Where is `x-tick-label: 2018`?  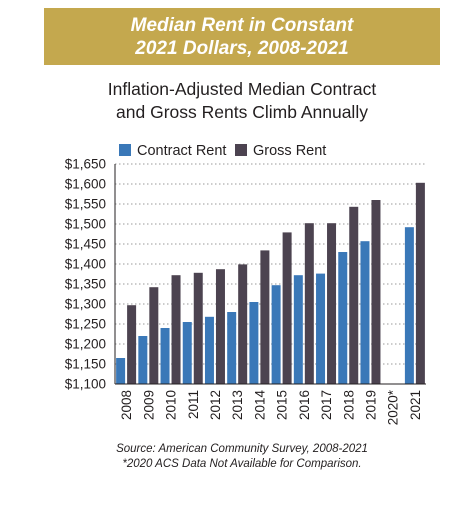 x-tick-label: 2018 is located at coordinates (348, 405).